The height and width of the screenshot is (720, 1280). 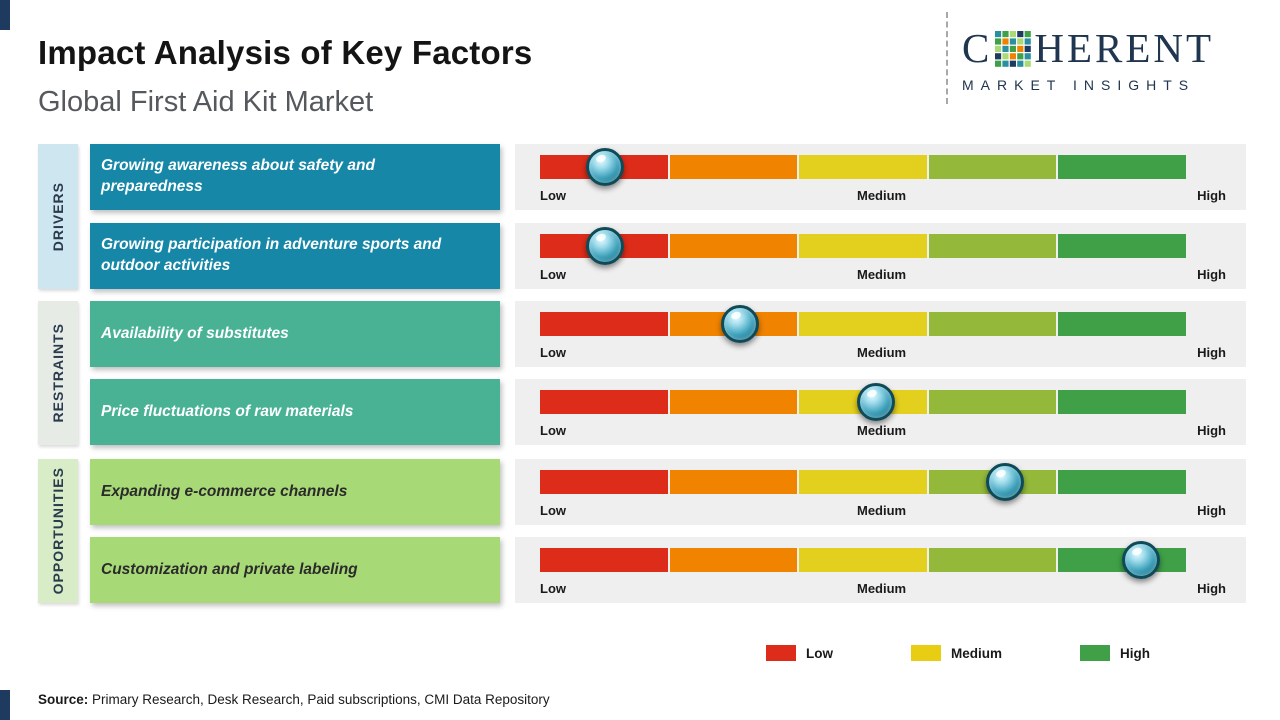 What do you see at coordinates (295, 334) in the screenshot?
I see `factor-card-restraint-1: Availability of substitutes` at bounding box center [295, 334].